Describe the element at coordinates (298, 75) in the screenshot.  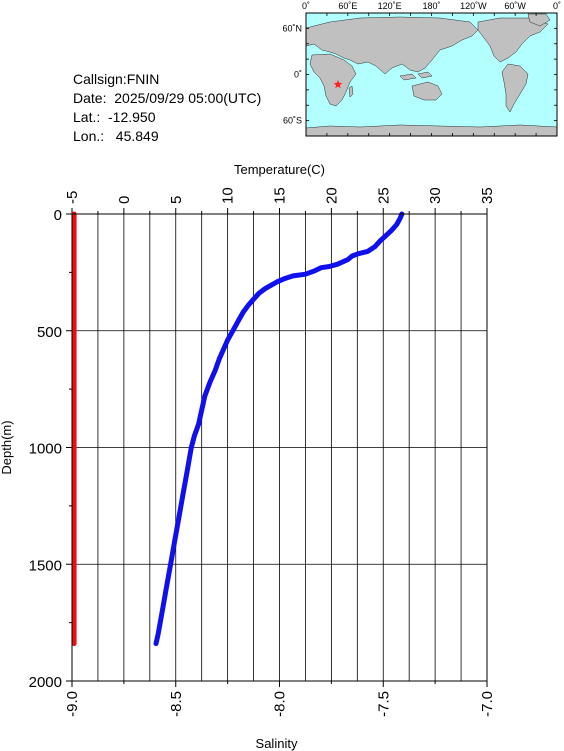
I see `map-lat-label: 0˚` at that location.